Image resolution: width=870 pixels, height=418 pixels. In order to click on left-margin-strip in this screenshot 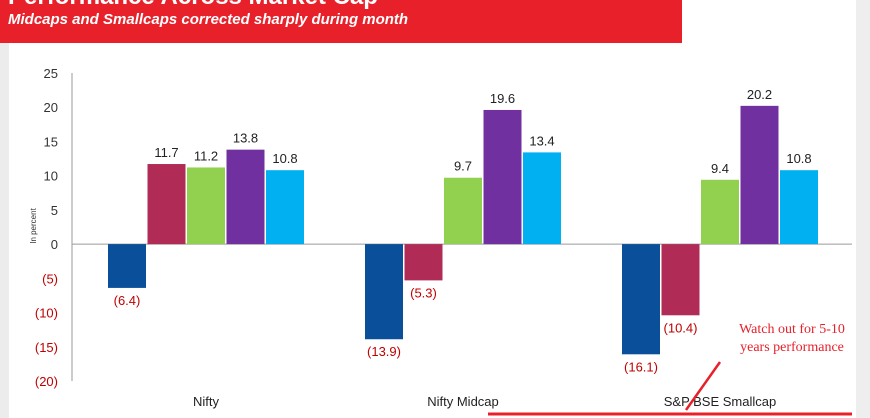, I will do `click(4, 209)`.